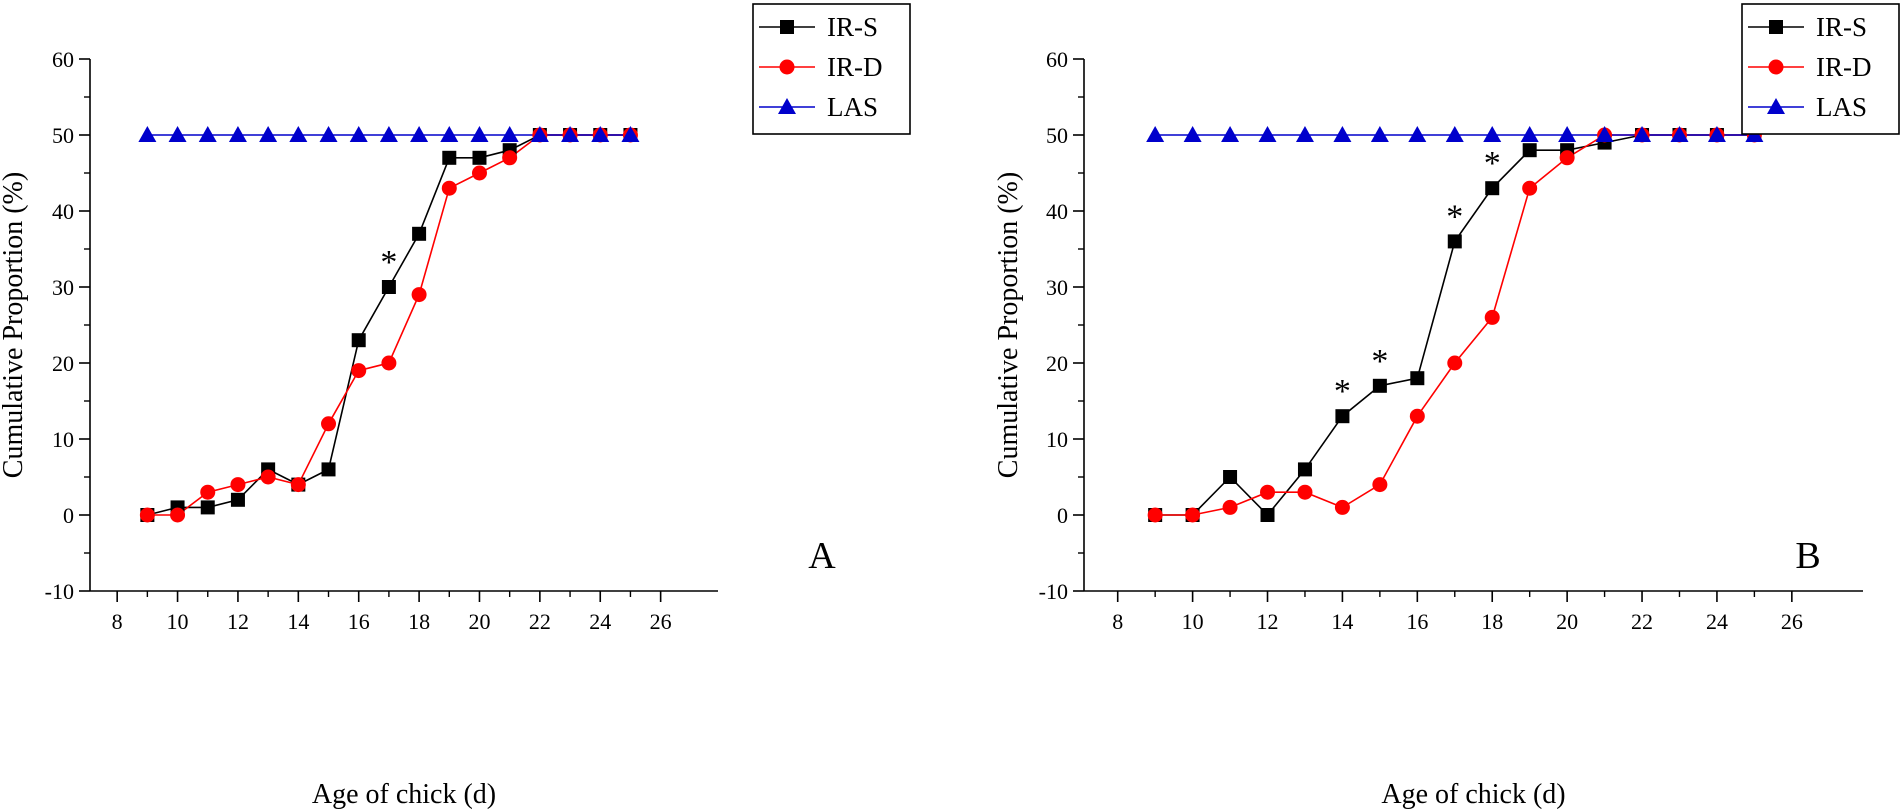 The width and height of the screenshot is (1904, 812). Describe the element at coordinates (1841, 27) in the screenshot. I see `legend-label-ir-s: IR-S` at that location.